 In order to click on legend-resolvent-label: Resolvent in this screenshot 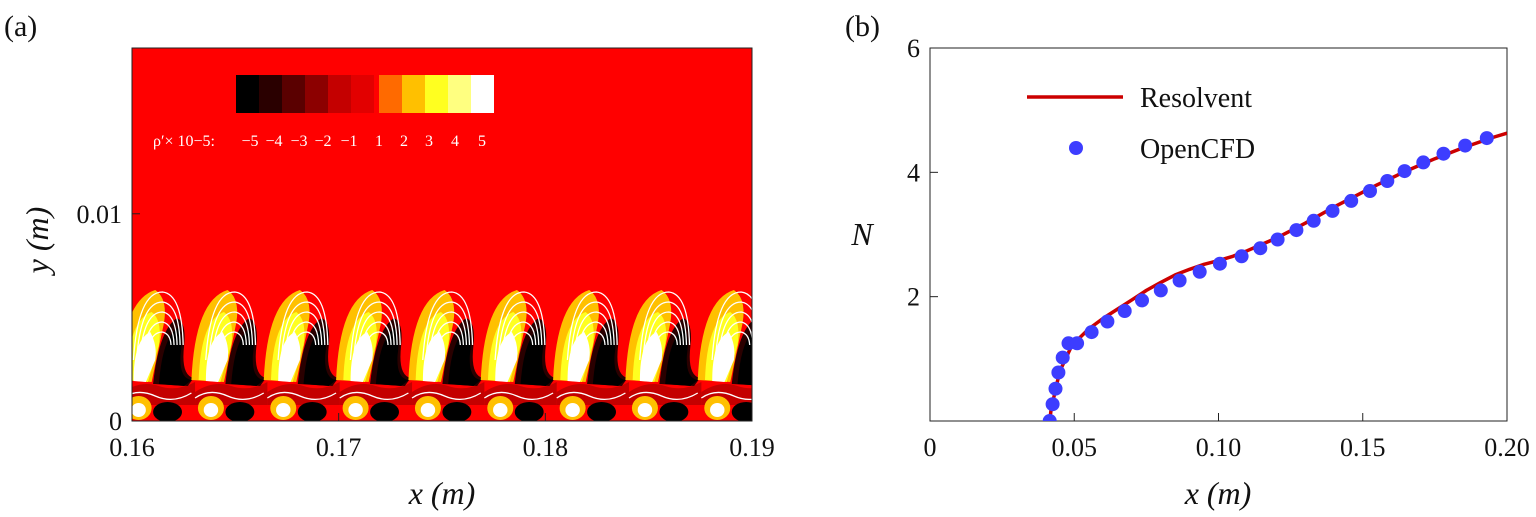, I will do `click(1196, 98)`.